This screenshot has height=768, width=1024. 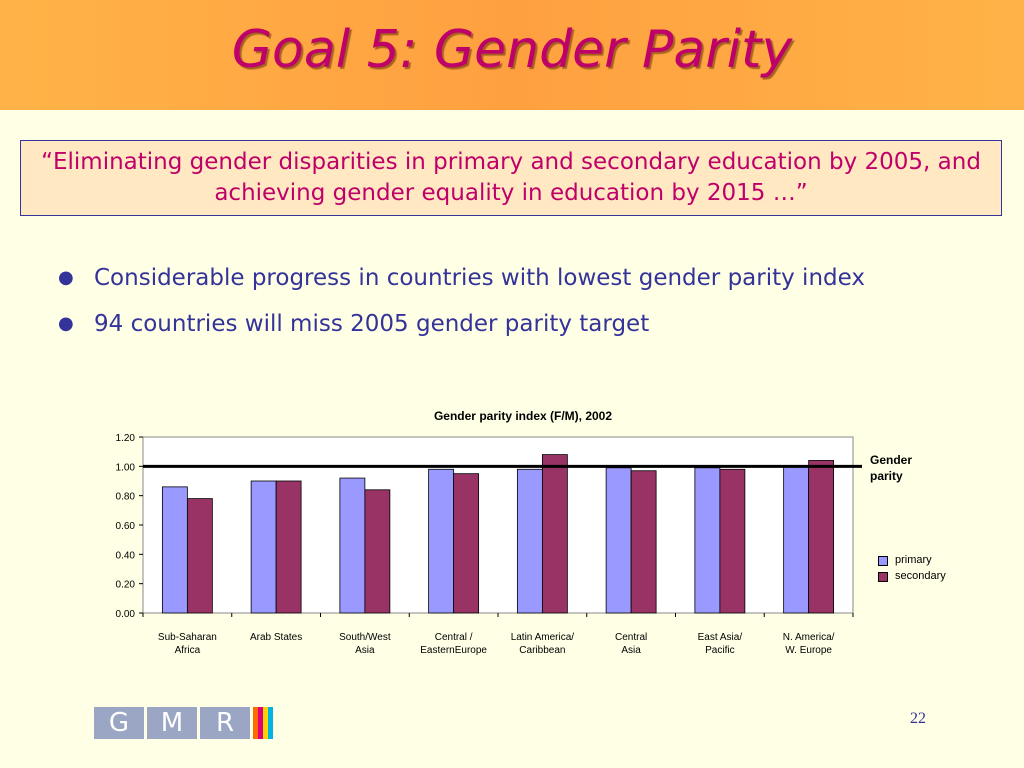 I want to click on y-tick-label: 0.00, so click(x=126, y=614).